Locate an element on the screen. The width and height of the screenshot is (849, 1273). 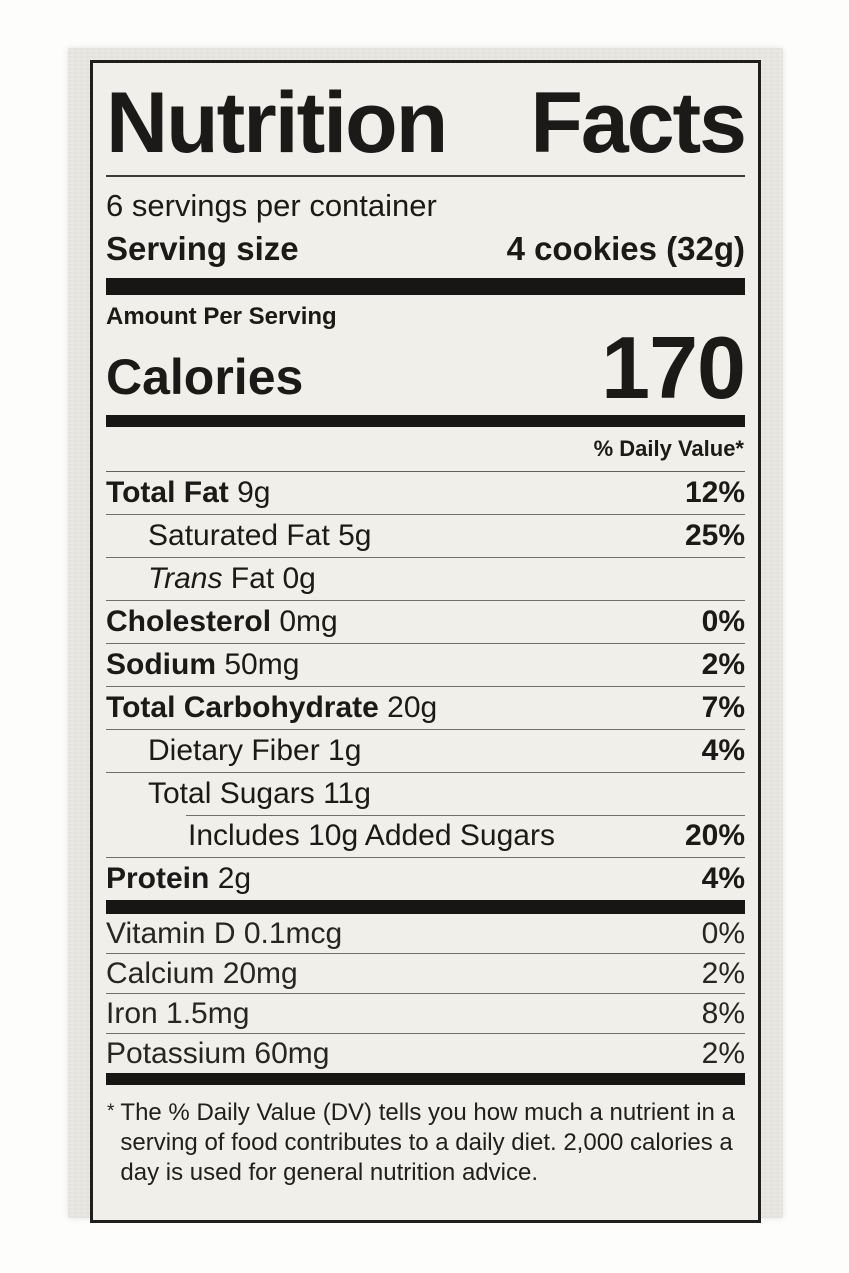
nutrient-daily-value: 2% is located at coordinates (723, 664).